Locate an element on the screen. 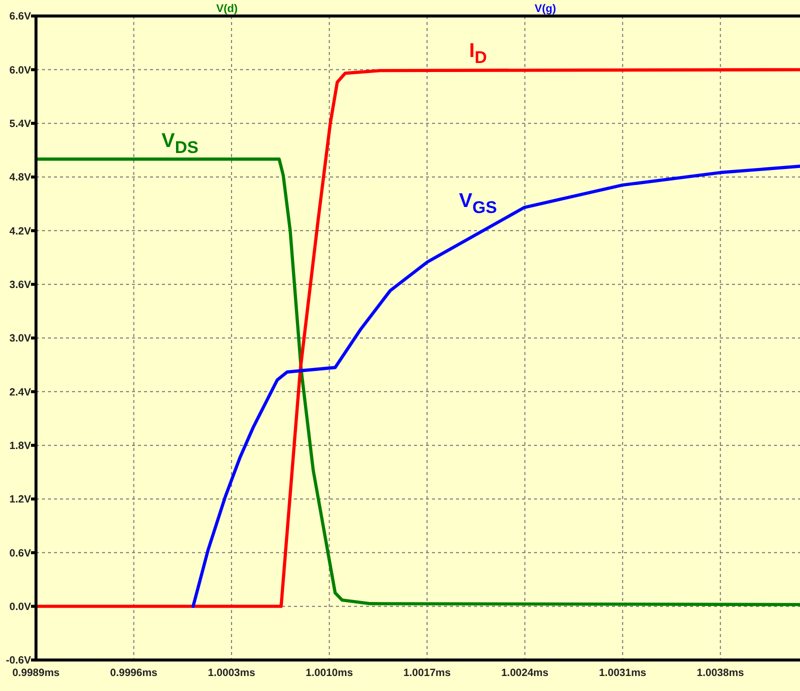 The height and width of the screenshot is (691, 800). y-tick-label: 1.8V is located at coordinates (20, 446).